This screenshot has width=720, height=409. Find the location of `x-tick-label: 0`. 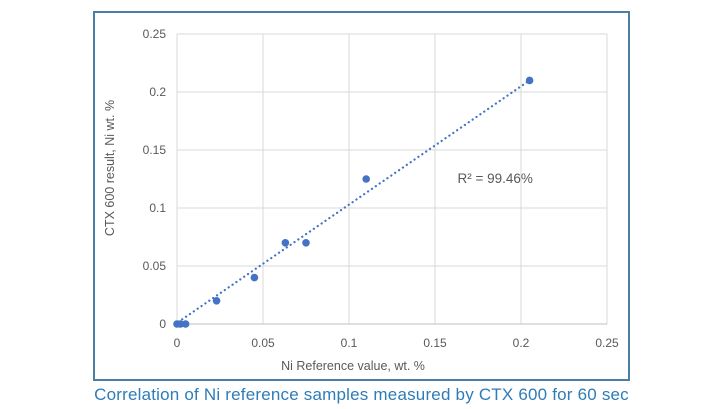

x-tick-label: 0 is located at coordinates (177, 343).